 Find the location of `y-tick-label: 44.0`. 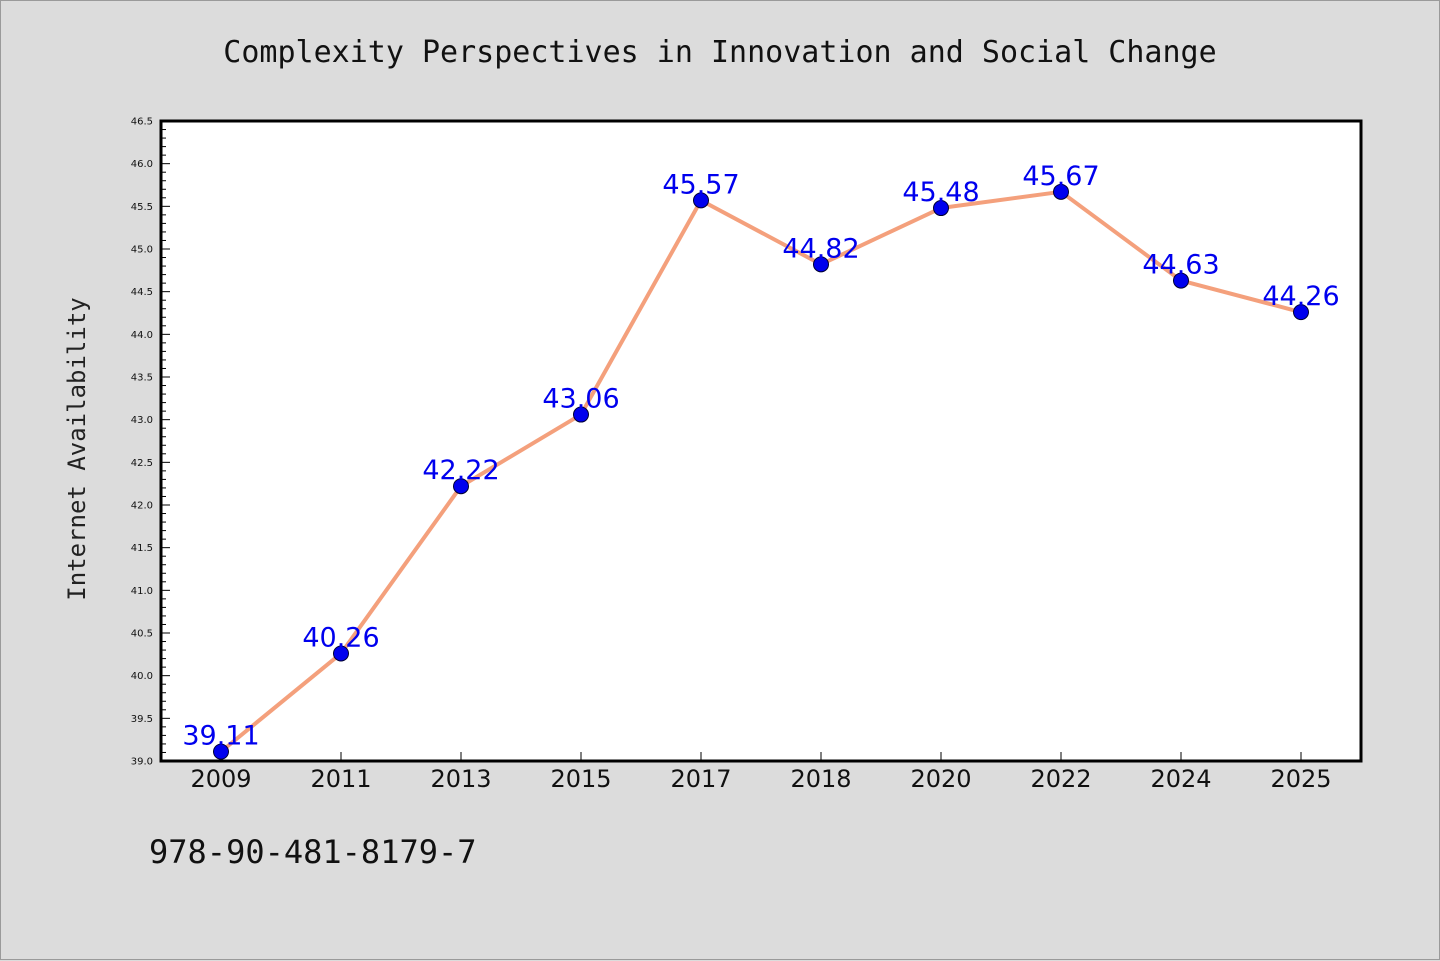

y-tick-label: 44.0 is located at coordinates (142, 335).